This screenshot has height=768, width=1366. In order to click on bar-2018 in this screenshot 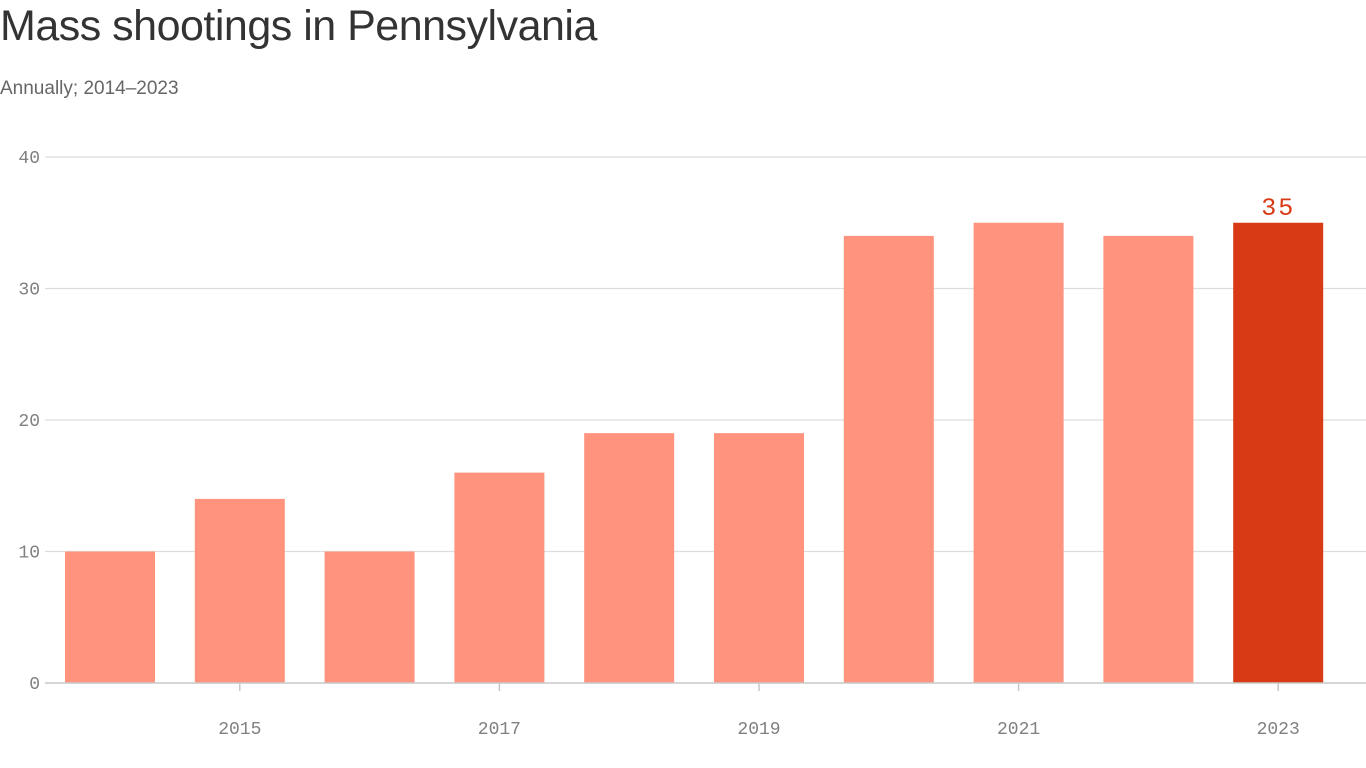, I will do `click(629, 558)`.